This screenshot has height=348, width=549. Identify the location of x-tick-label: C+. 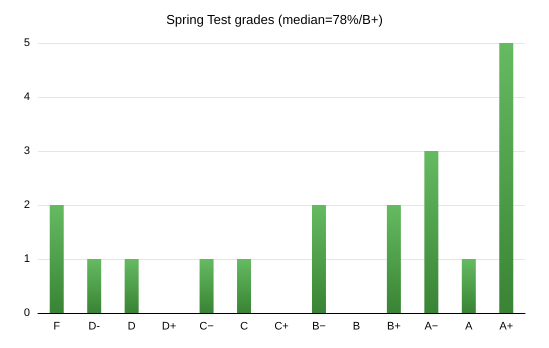
(281, 326).